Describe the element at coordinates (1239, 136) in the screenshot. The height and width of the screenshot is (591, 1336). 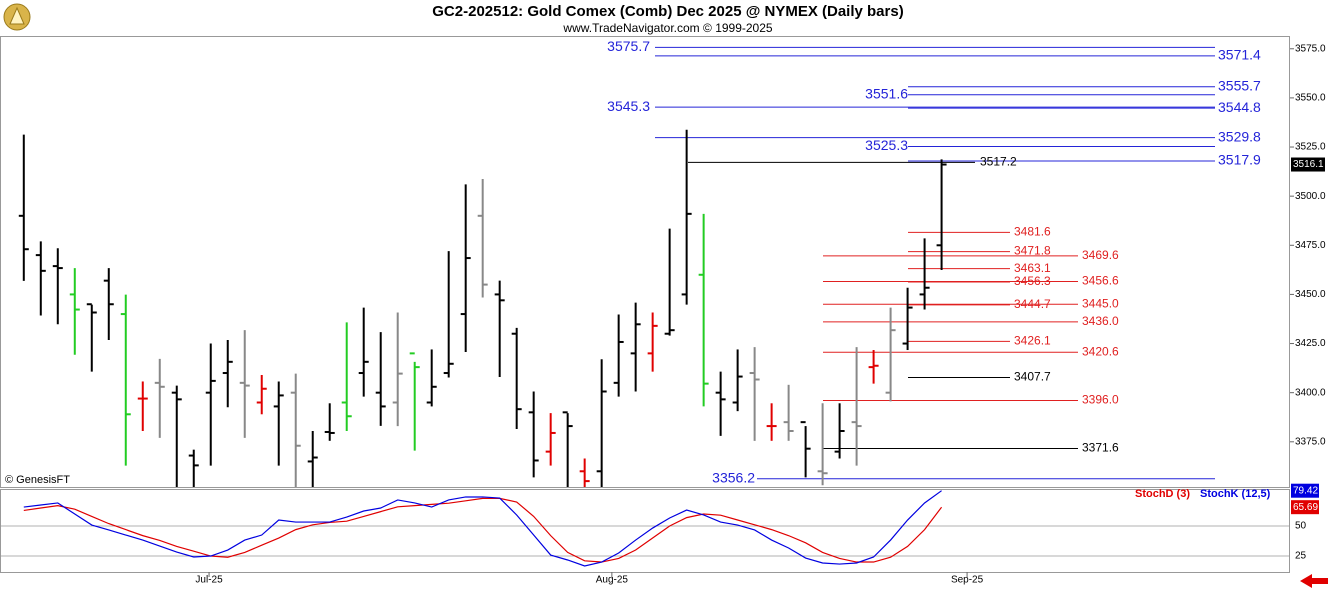
I see `level-label: 3529.8` at that location.